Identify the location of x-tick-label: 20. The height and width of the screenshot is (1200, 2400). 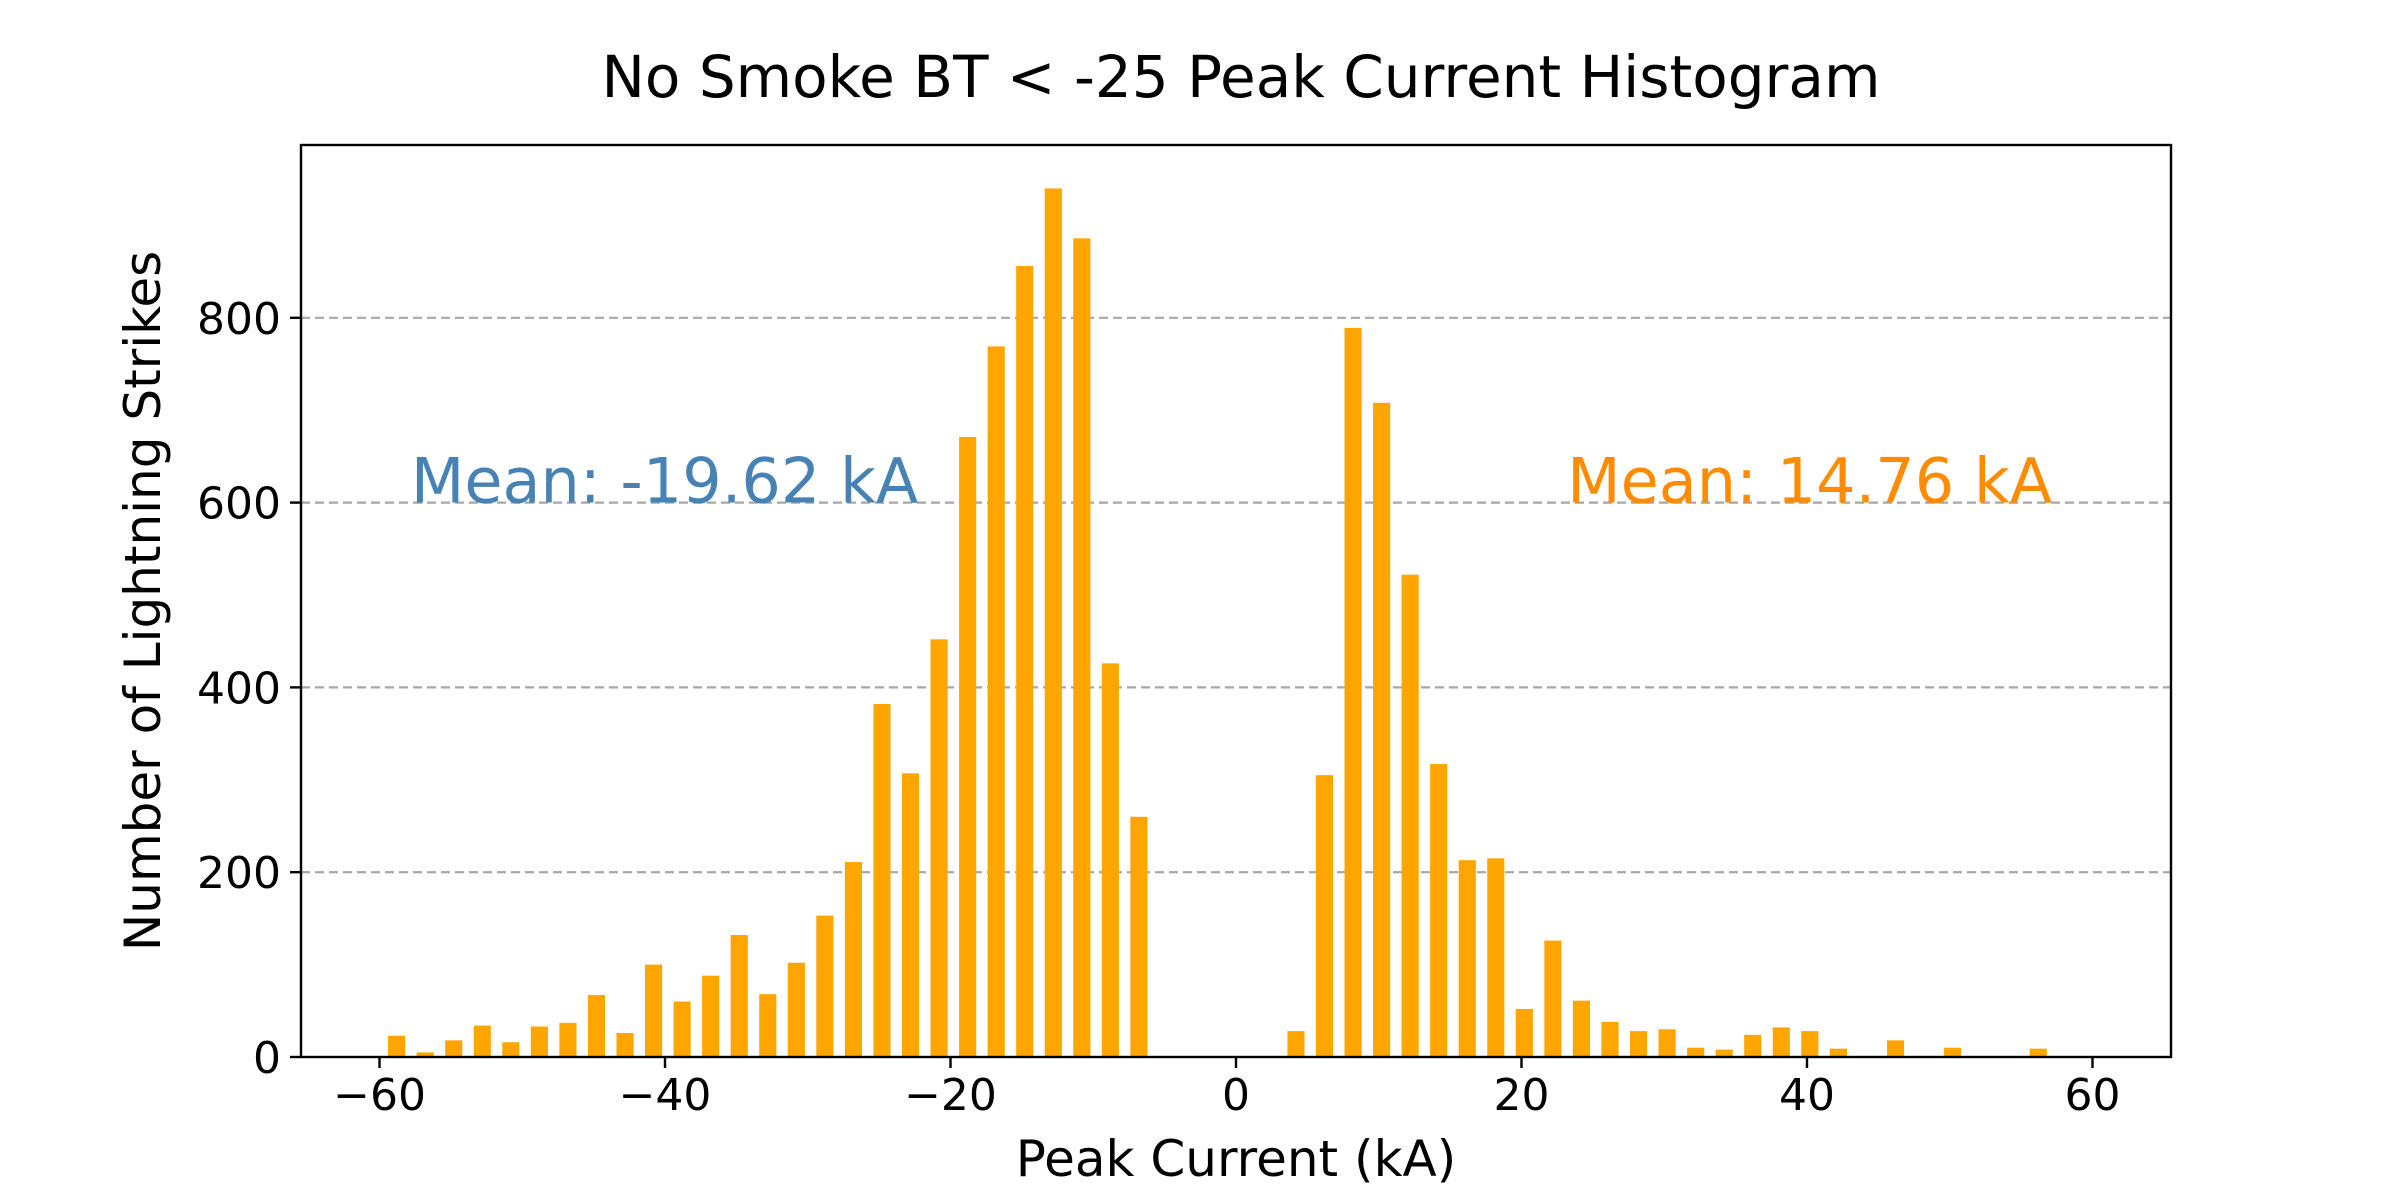
(1521, 1095).